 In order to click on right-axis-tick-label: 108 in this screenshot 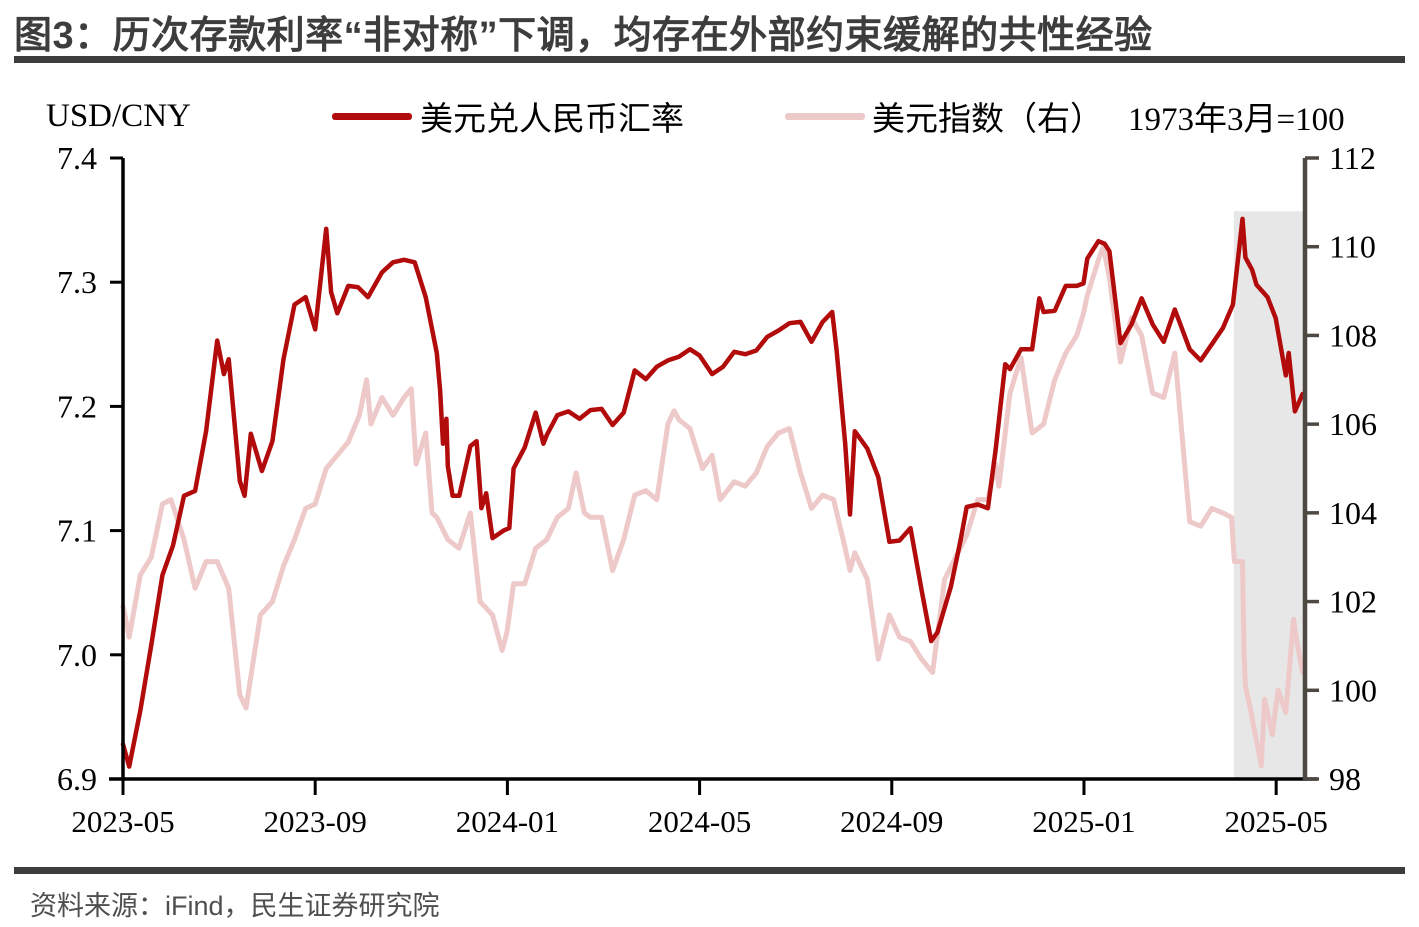, I will do `click(1353, 335)`.